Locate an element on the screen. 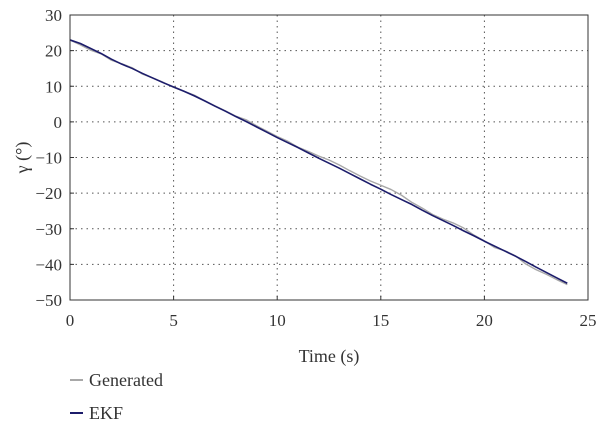 This screenshot has width=600, height=432. y-tick-label: −50 is located at coordinates (48, 300).